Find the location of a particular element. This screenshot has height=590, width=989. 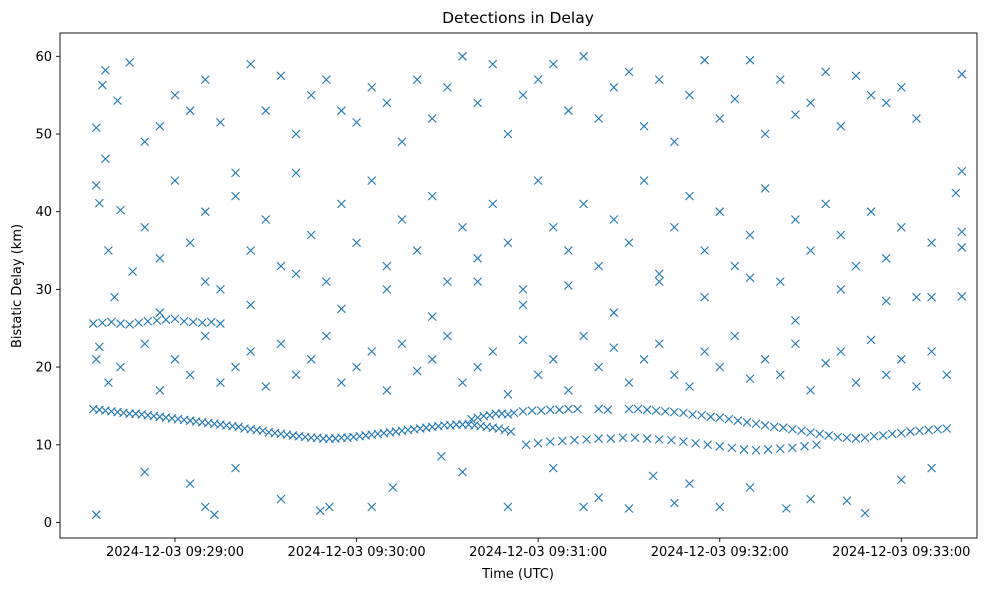

x-tick-label: 2024-12-03 09:30:00 is located at coordinates (357, 552).